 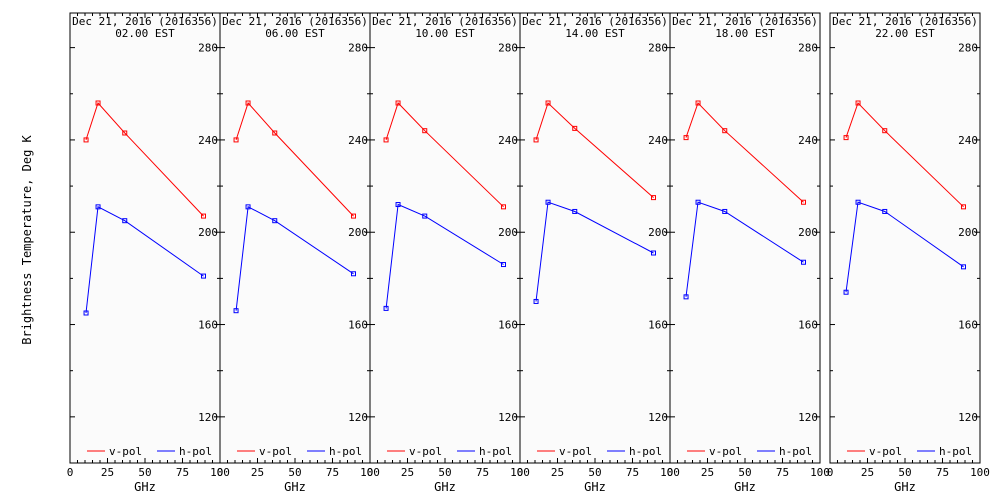 I want to click on panel-subtitle: 02.00 EST, so click(x=145, y=33).